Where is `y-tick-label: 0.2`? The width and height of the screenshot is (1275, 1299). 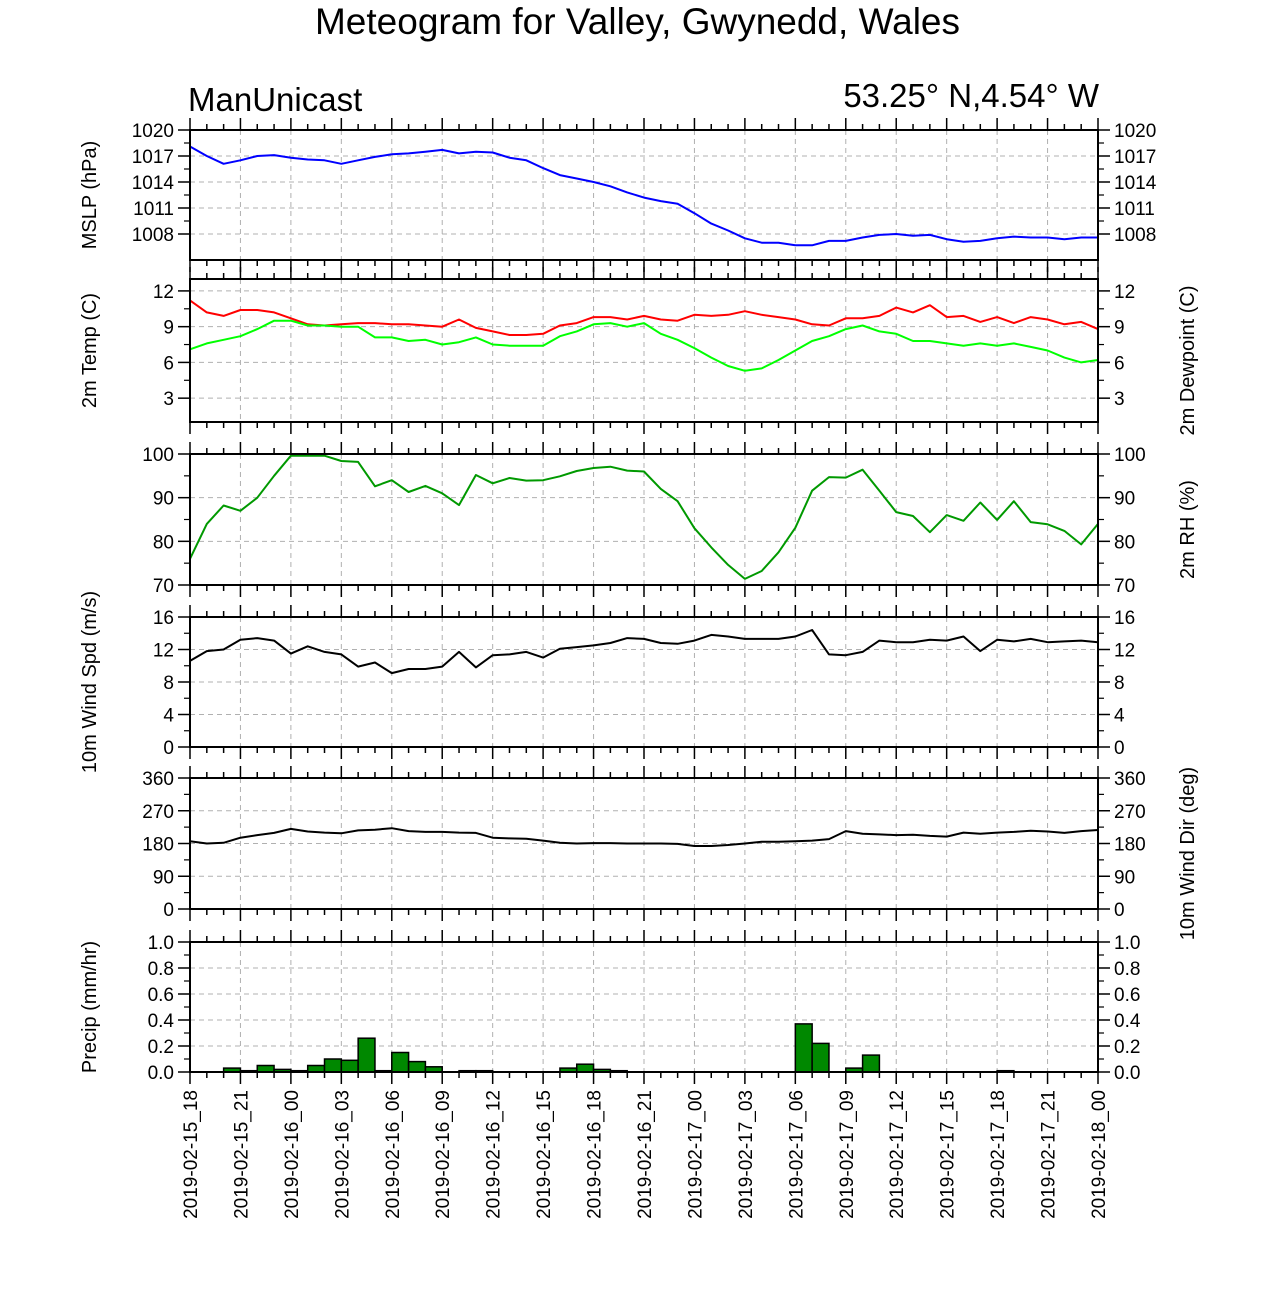
y-tick-label: 0.2 is located at coordinates (161, 1047).